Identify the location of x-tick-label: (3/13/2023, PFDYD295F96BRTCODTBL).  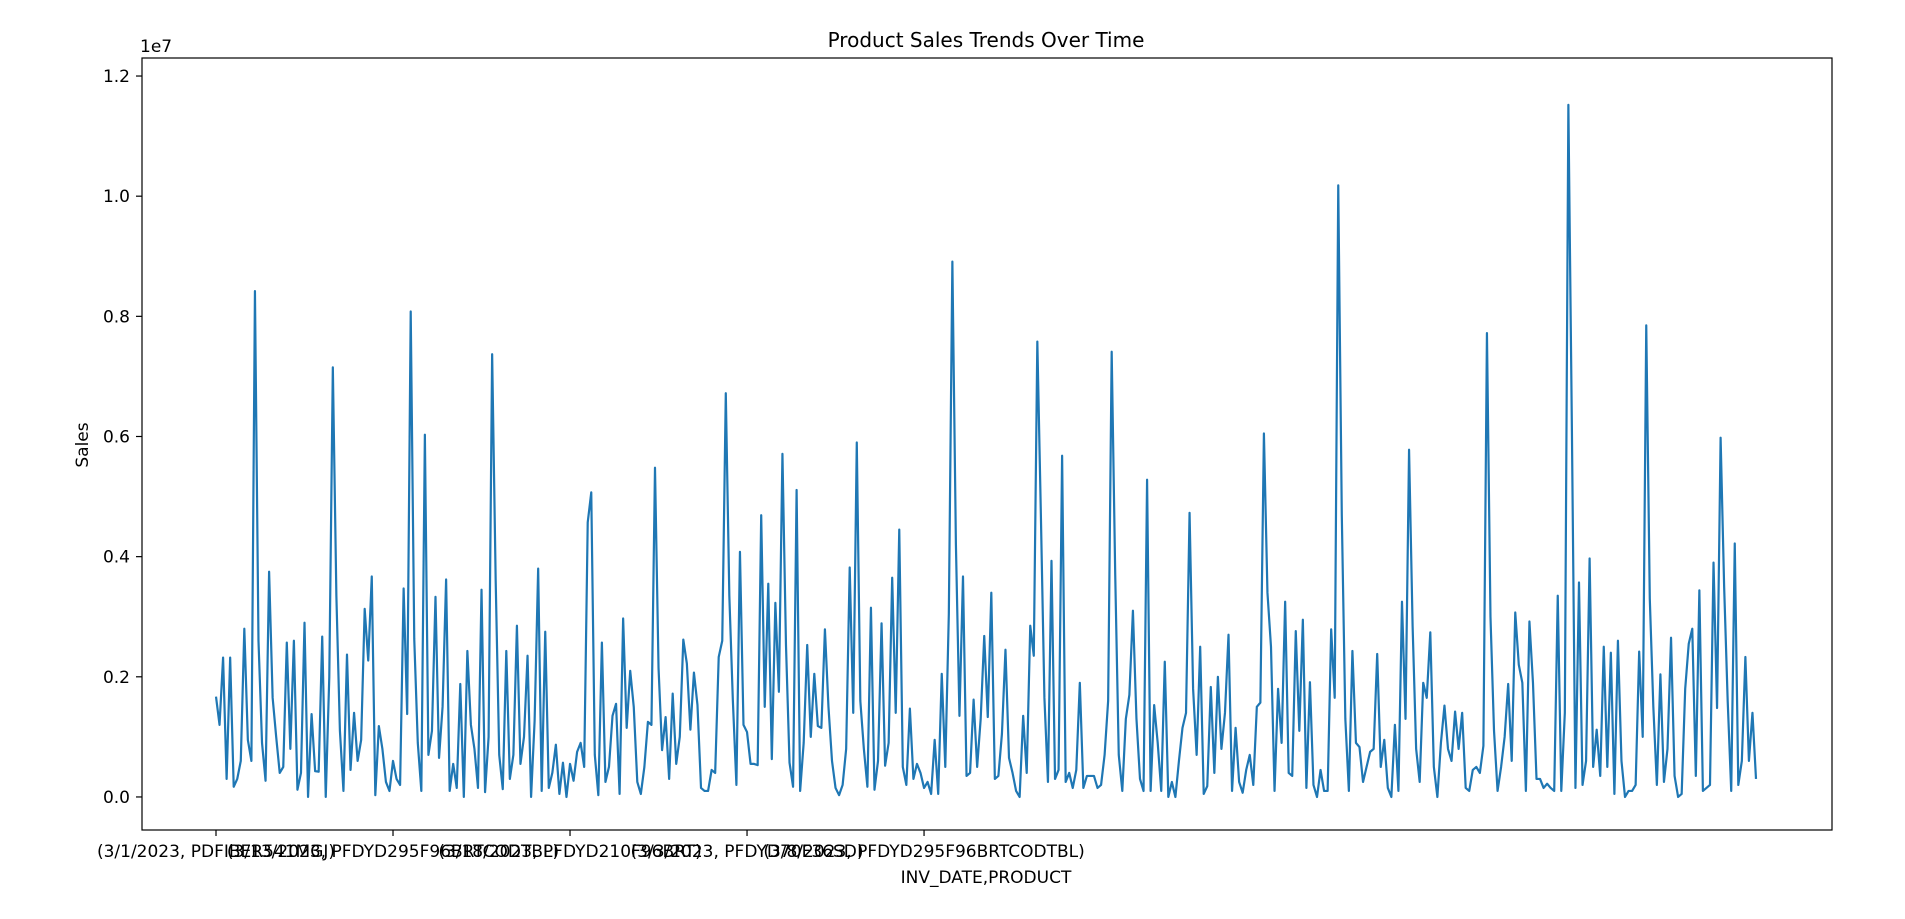
(393, 852).